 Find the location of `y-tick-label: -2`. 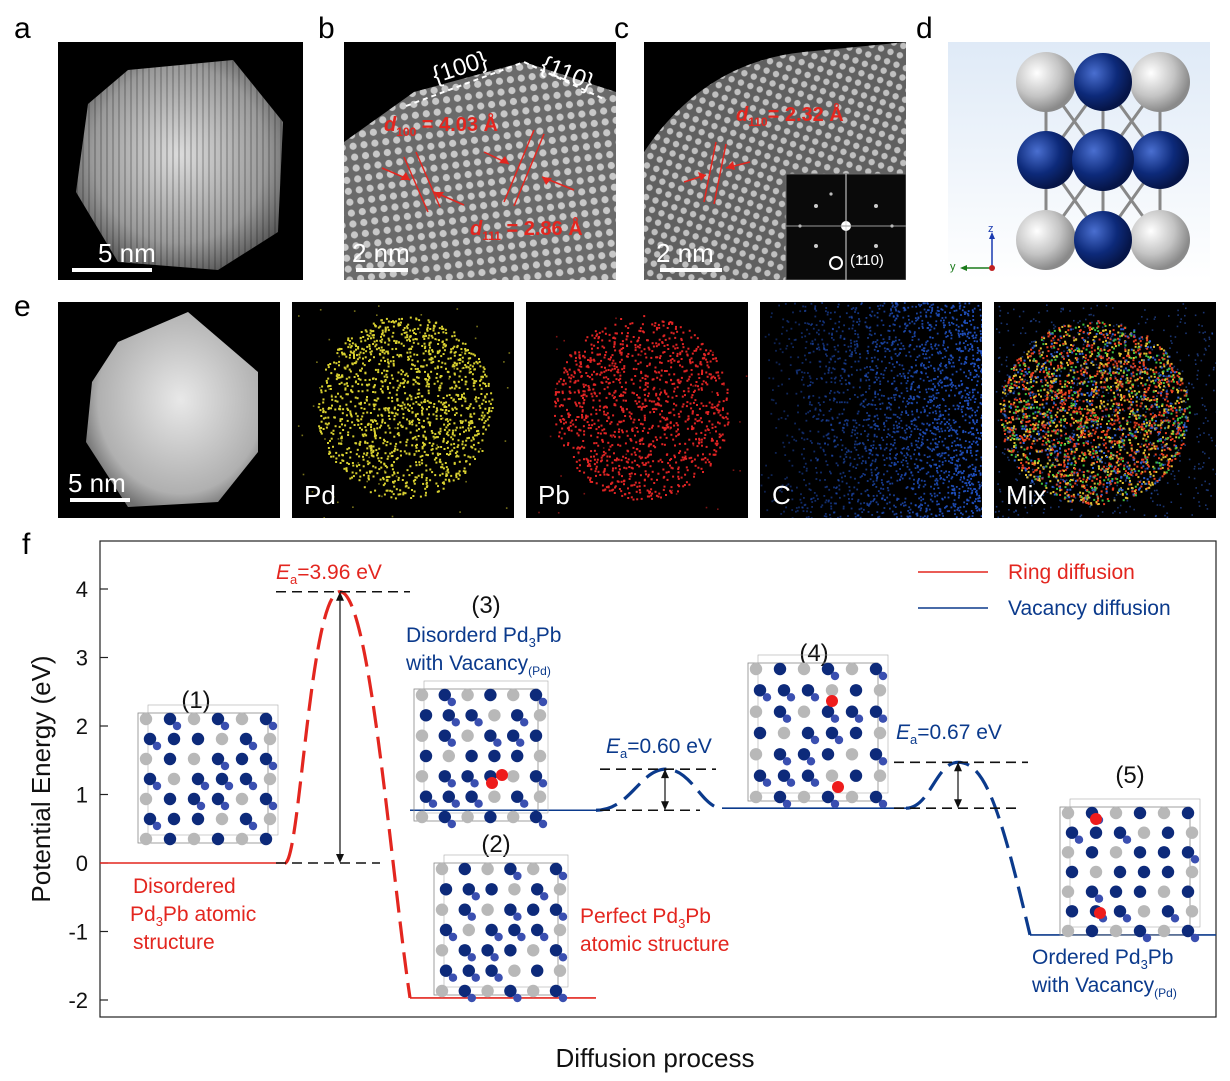

y-tick-label: -2 is located at coordinates (78, 1000).